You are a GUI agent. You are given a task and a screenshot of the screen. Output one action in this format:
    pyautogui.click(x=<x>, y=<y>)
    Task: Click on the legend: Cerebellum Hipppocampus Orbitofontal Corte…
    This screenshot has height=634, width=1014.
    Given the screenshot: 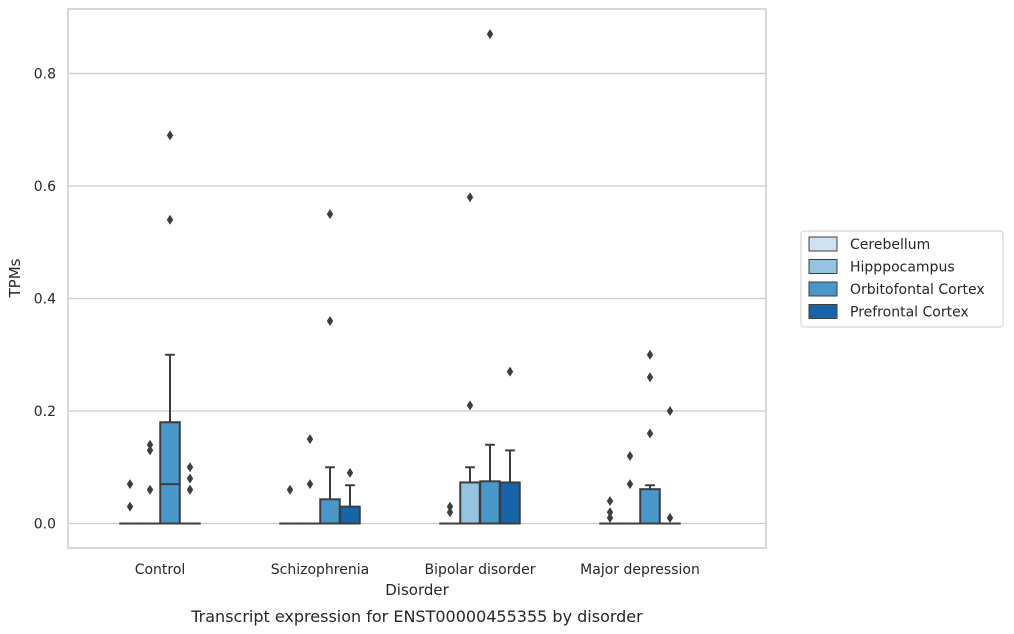 What is the action you would take?
    pyautogui.click(x=902, y=279)
    